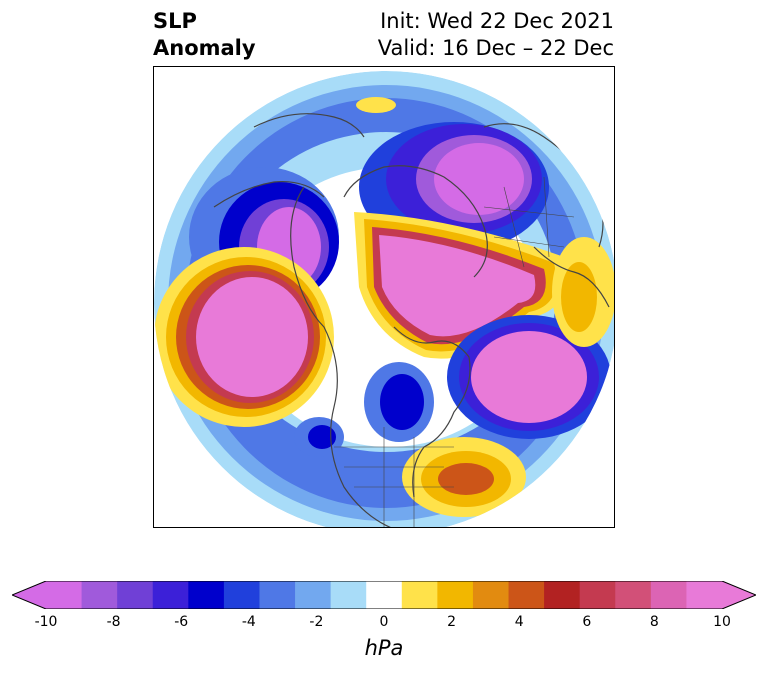 This screenshot has width=768, height=673. I want to click on colorbar-tick-label: -10, so click(46, 622).